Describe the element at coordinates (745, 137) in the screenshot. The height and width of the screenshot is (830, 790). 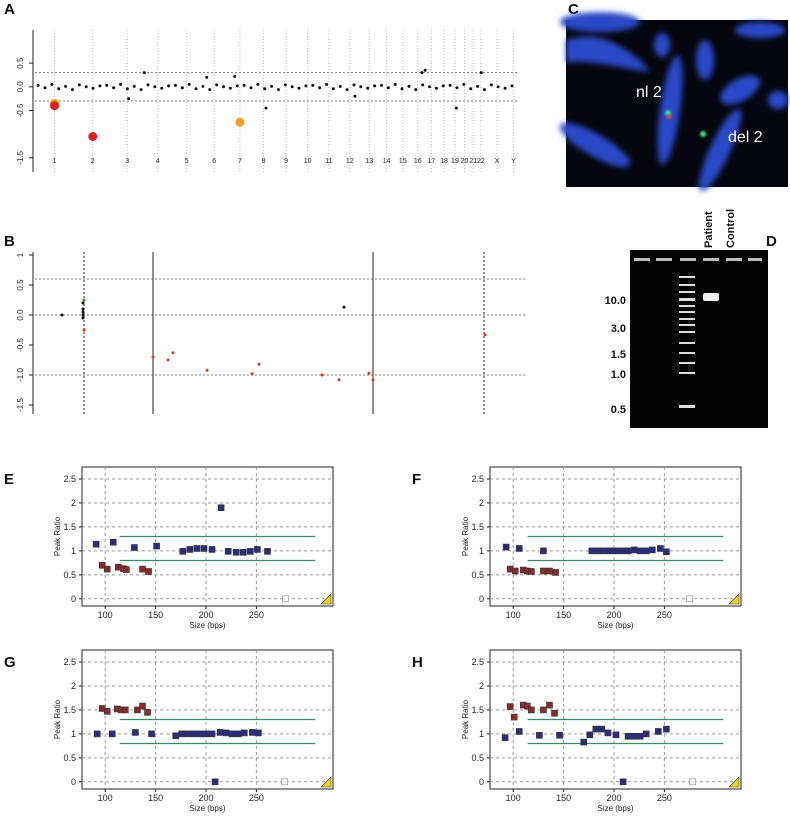
I see `fish-label: del 2` at that location.